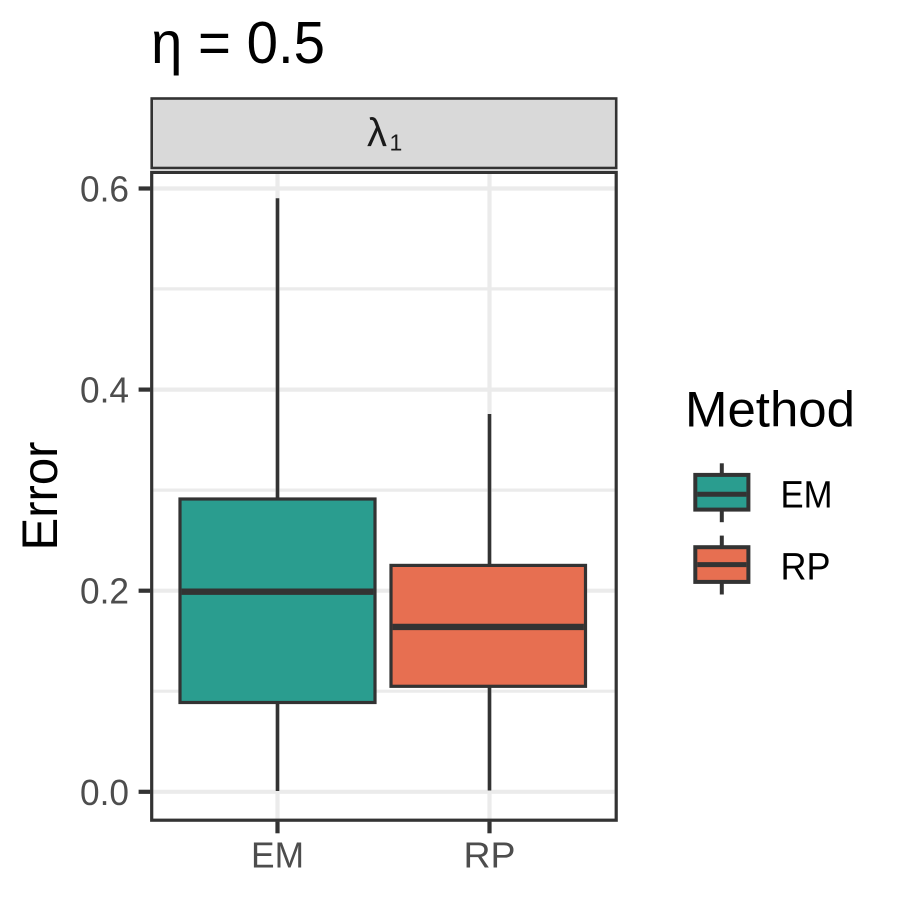 The image size is (900, 900). What do you see at coordinates (104, 792) in the screenshot?
I see `svg-text: 0.0` at bounding box center [104, 792].